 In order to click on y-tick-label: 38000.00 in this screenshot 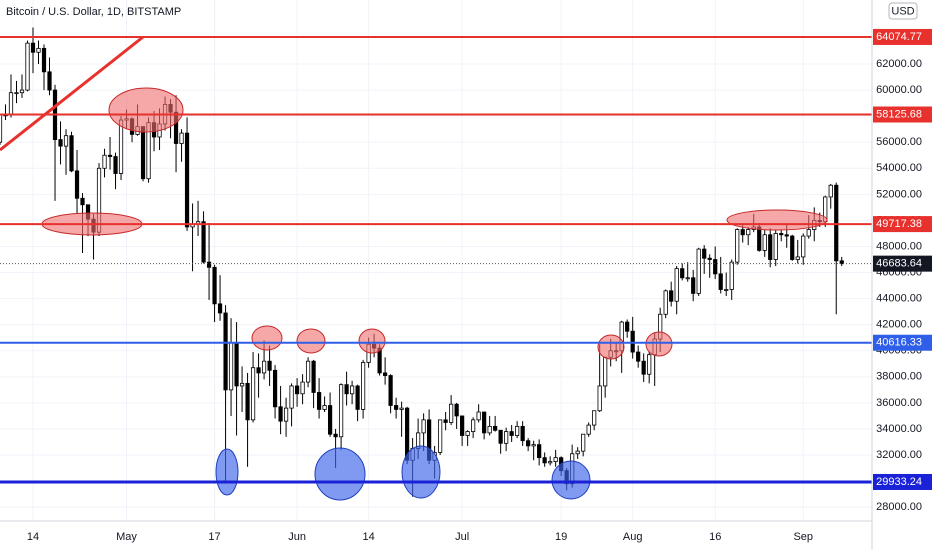, I will do `click(899, 377)`.